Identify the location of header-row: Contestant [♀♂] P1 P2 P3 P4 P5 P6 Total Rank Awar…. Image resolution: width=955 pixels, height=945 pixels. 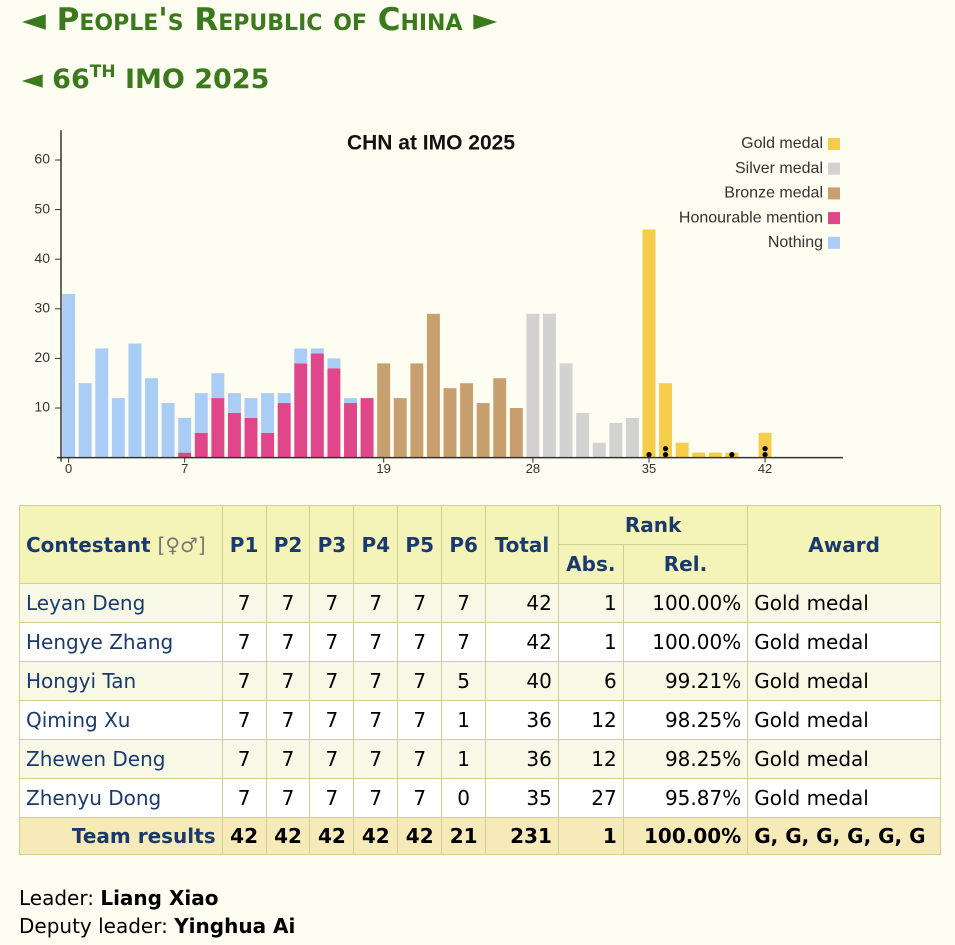
(480, 544).